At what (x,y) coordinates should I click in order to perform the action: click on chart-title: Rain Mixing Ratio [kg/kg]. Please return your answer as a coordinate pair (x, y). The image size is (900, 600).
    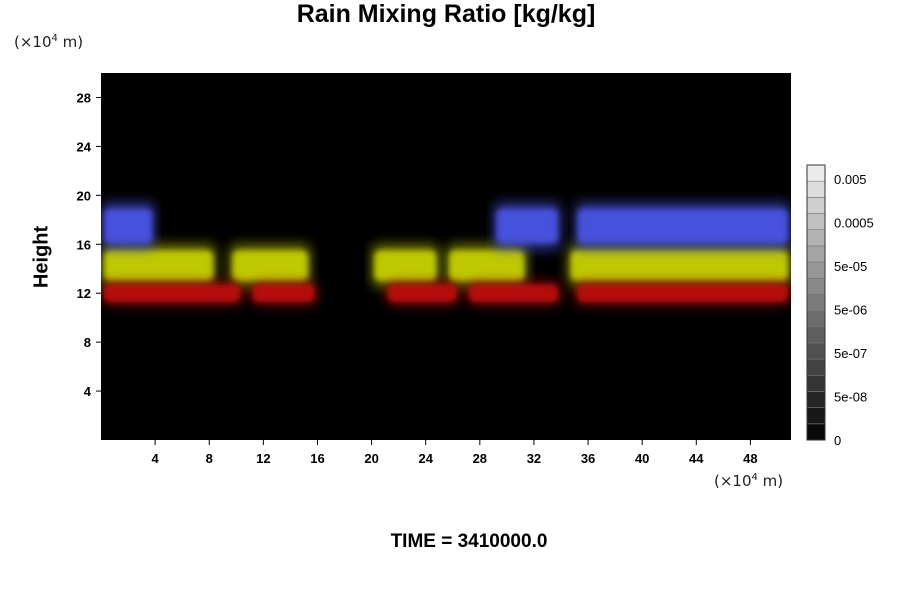
    Looking at the image, I should click on (446, 14).